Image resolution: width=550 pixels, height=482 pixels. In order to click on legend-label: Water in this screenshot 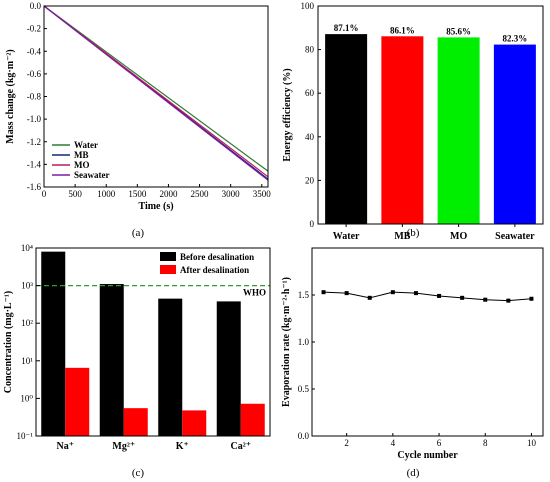, I will do `click(86, 145)`.